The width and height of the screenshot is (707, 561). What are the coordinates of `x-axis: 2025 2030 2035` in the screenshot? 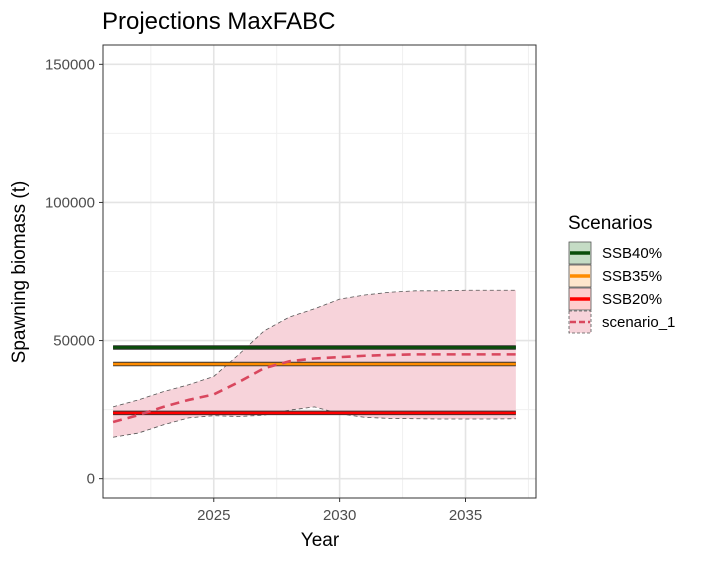 It's located at (339, 511).